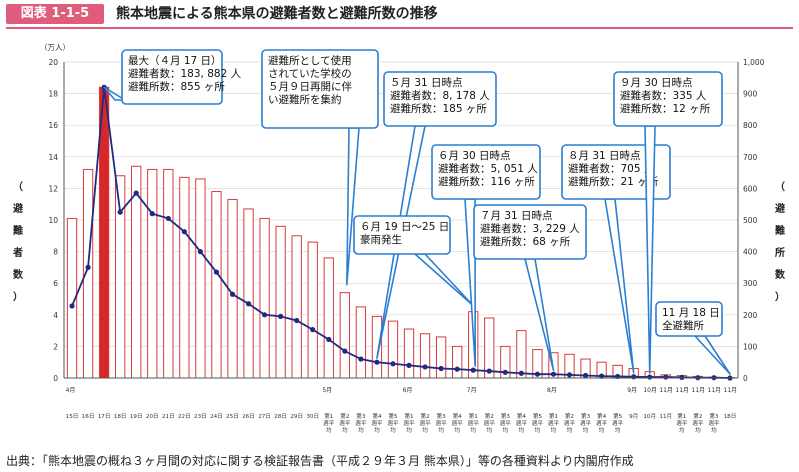 This screenshot has width=799, height=472. What do you see at coordinates (393, 416) in the screenshot?
I see `x-tick-label: 第5` at bounding box center [393, 416].